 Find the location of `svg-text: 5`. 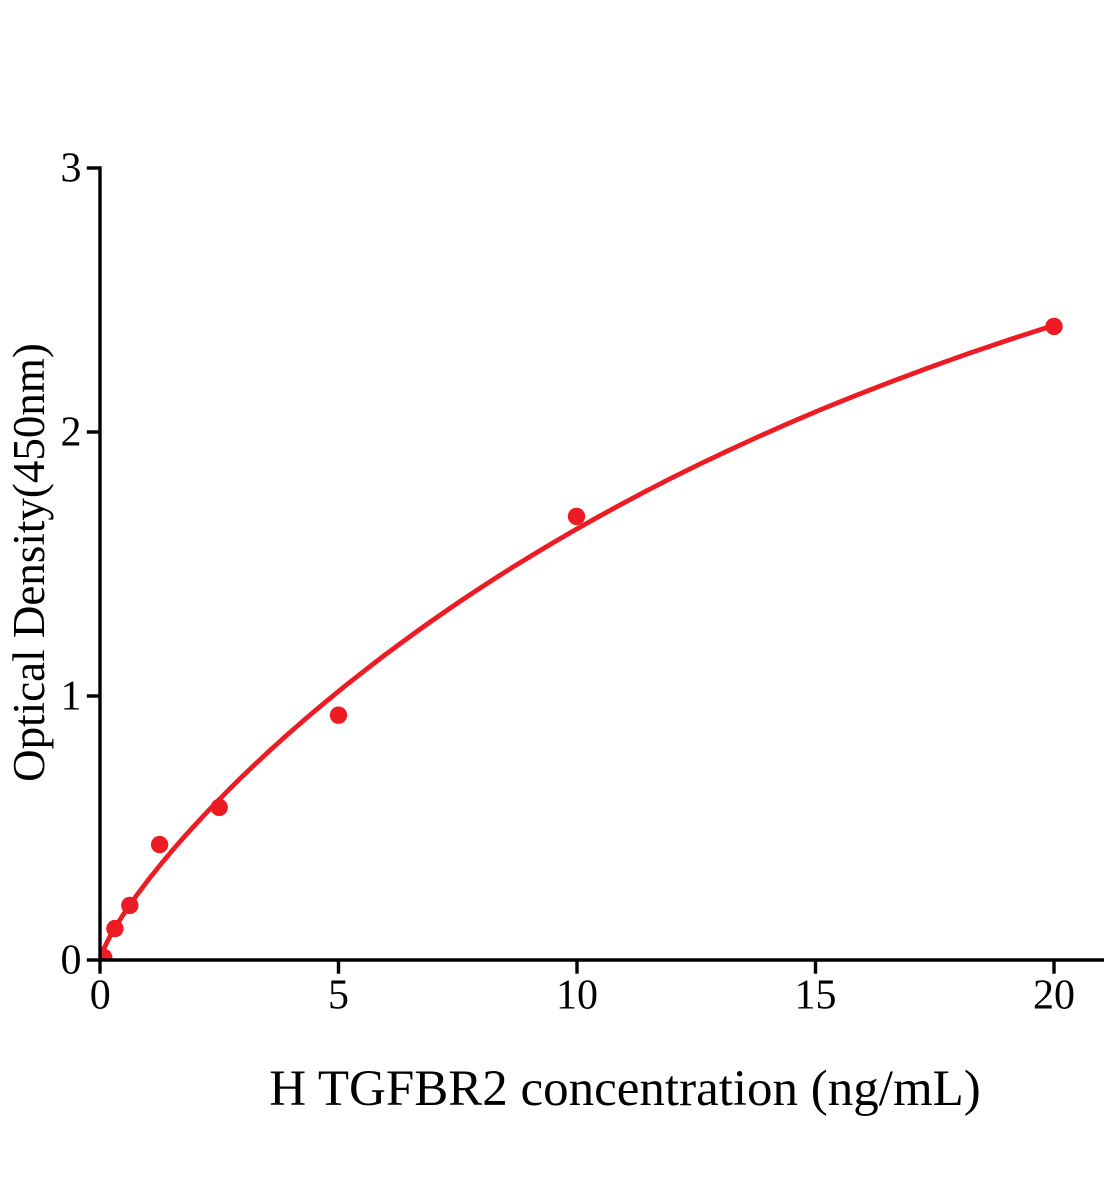

svg-text: 5 is located at coordinates (338, 996).